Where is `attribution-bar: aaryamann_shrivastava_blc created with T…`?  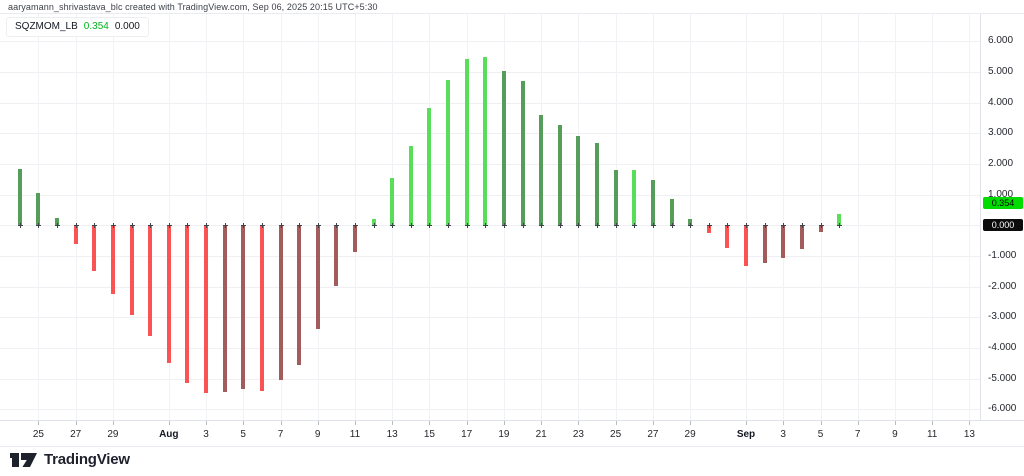
attribution-bar: aaryamann_shrivastava_blc created with T… is located at coordinates (512, 7).